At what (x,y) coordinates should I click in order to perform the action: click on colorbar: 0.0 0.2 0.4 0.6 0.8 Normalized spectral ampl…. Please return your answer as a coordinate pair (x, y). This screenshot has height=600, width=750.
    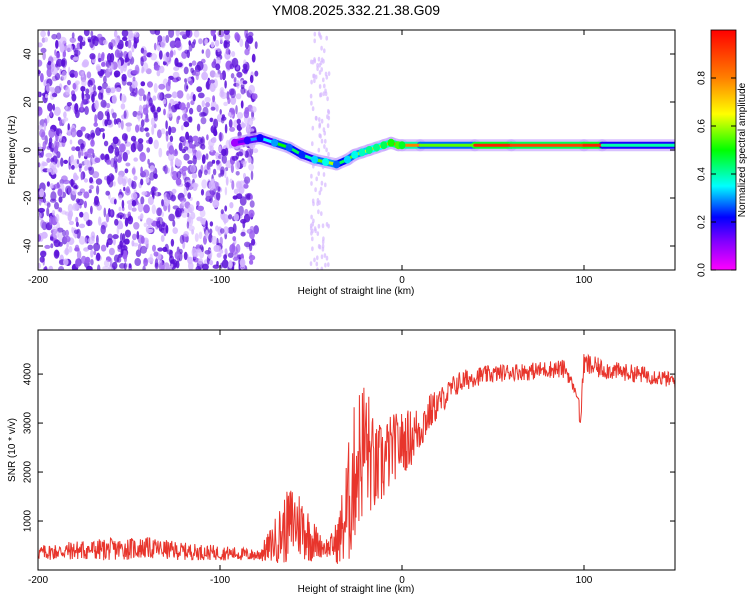
    Looking at the image, I should click on (722, 153).